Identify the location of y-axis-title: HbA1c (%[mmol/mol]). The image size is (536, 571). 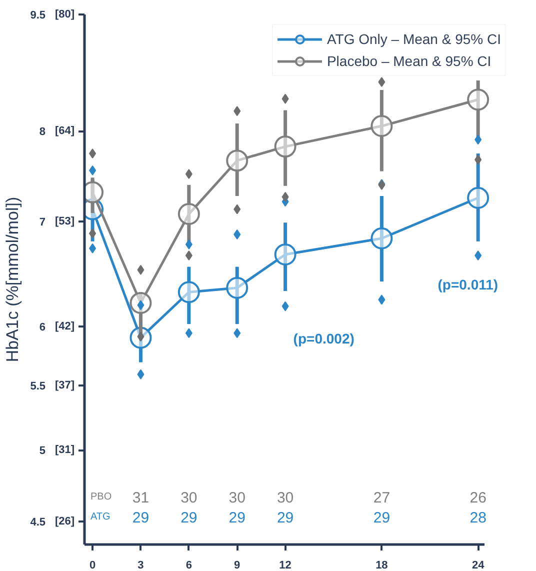
(12, 279).